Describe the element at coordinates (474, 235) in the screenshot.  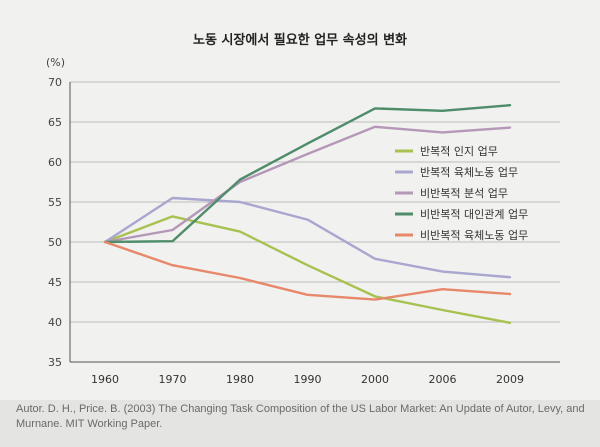
I see `legend-label: 비반복적 육체노동 업무` at that location.